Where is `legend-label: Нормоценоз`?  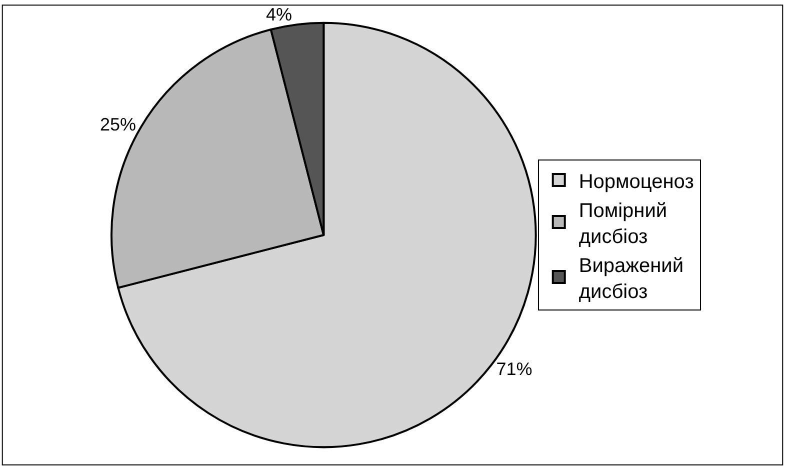 legend-label: Нормоценоз is located at coordinates (636, 181).